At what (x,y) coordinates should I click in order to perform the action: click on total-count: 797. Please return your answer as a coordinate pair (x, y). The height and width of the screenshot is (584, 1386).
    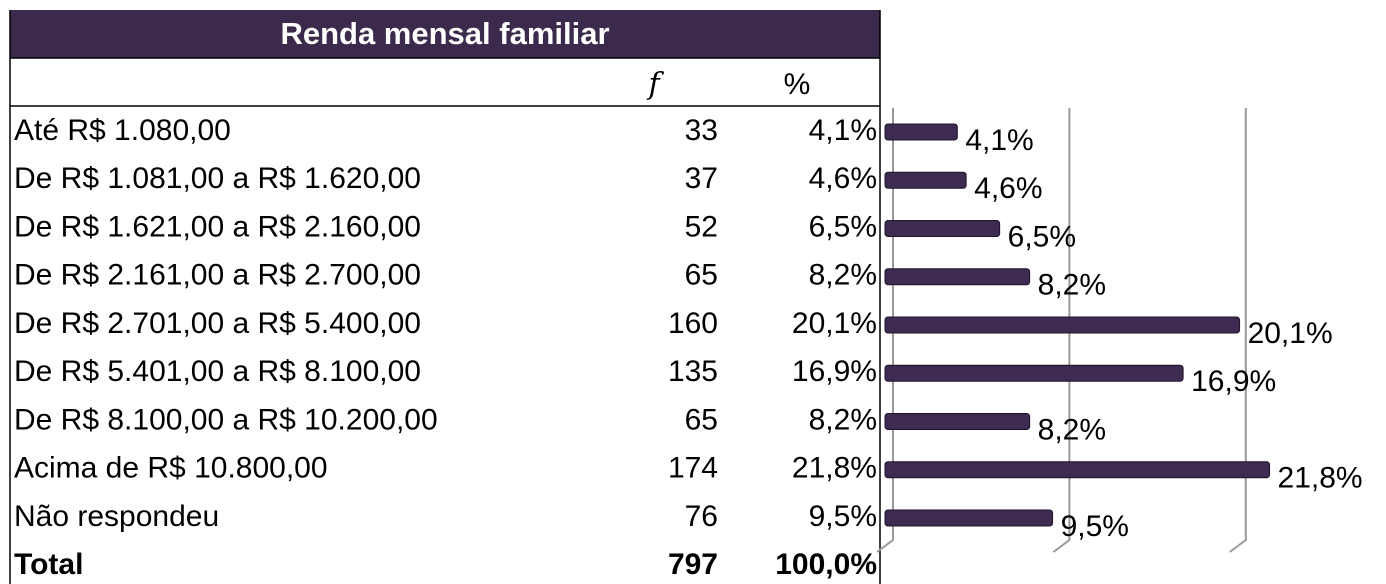
    Looking at the image, I should click on (693, 564).